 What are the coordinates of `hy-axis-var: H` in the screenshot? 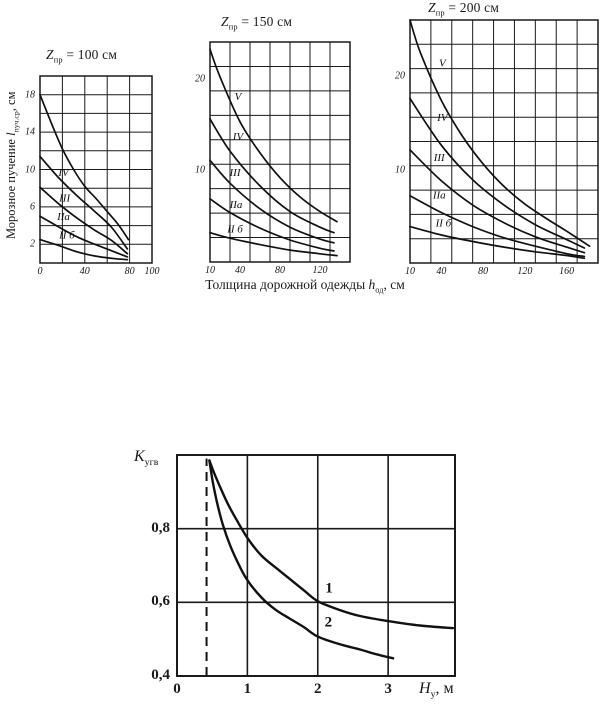 It's located at (425, 688).